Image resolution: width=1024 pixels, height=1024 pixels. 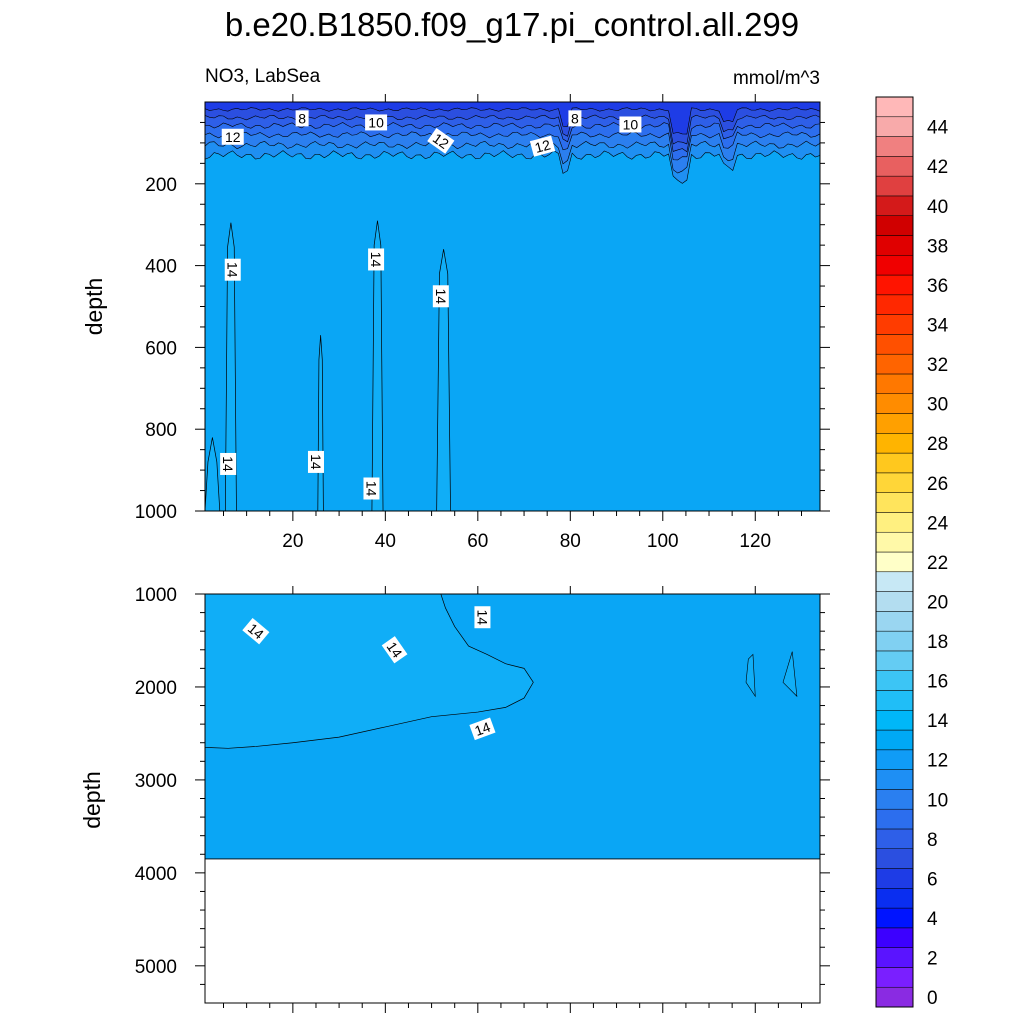 I want to click on colorbar-tick-label: 14, so click(x=938, y=721).